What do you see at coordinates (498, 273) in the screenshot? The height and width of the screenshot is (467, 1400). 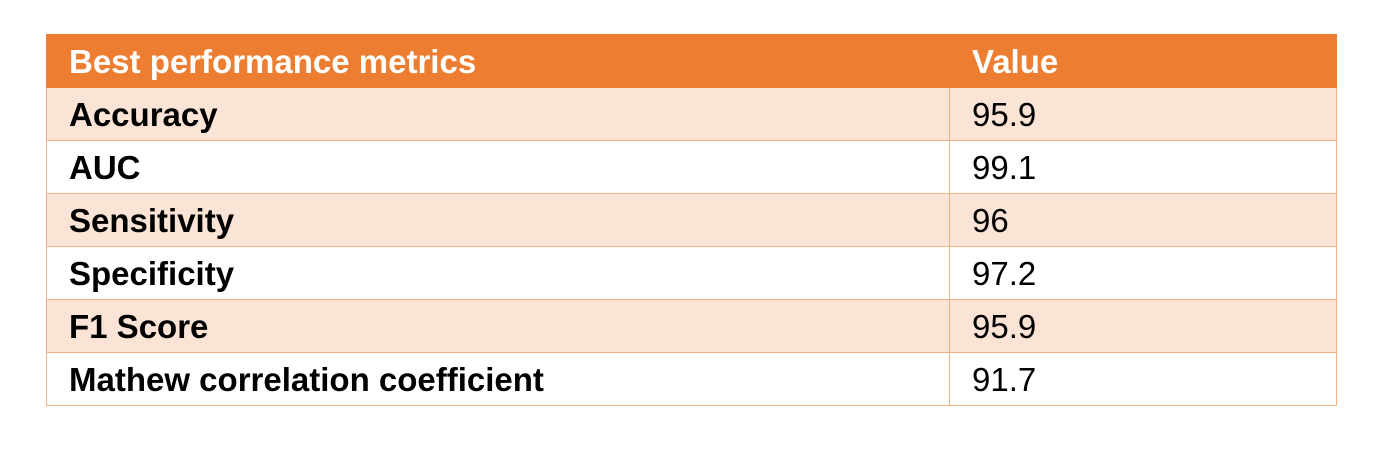 I see `metric-cell: Specificity` at bounding box center [498, 273].